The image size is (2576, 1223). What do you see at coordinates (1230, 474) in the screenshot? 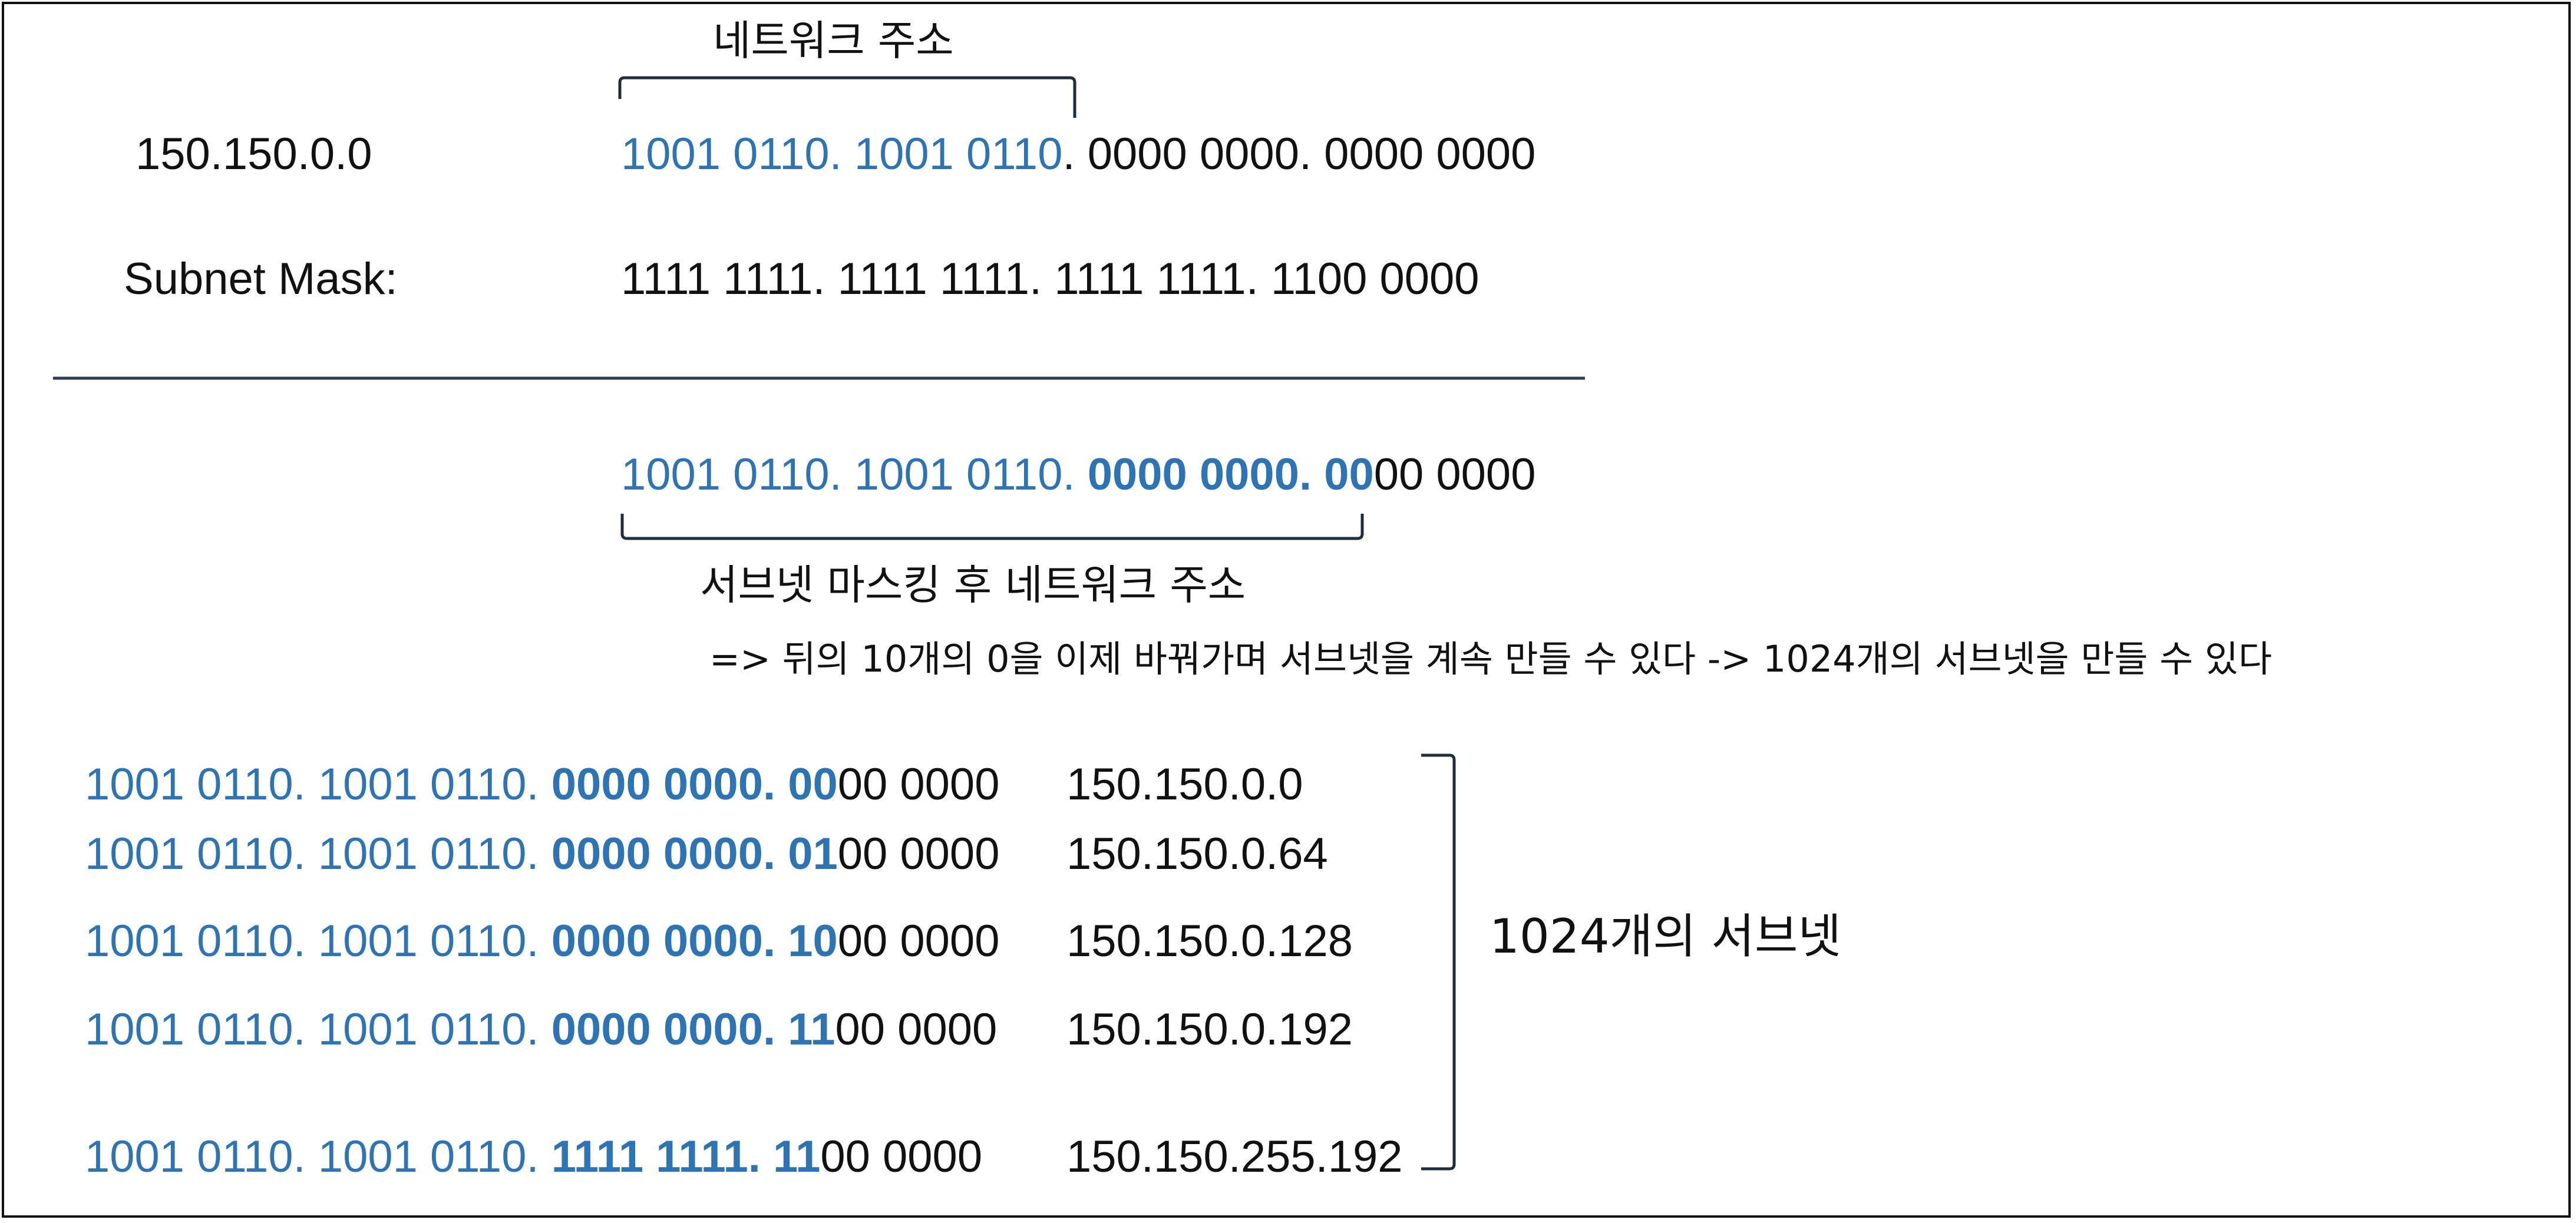
I see `masked-subnet-bits: 0000 0000. 00` at bounding box center [1230, 474].